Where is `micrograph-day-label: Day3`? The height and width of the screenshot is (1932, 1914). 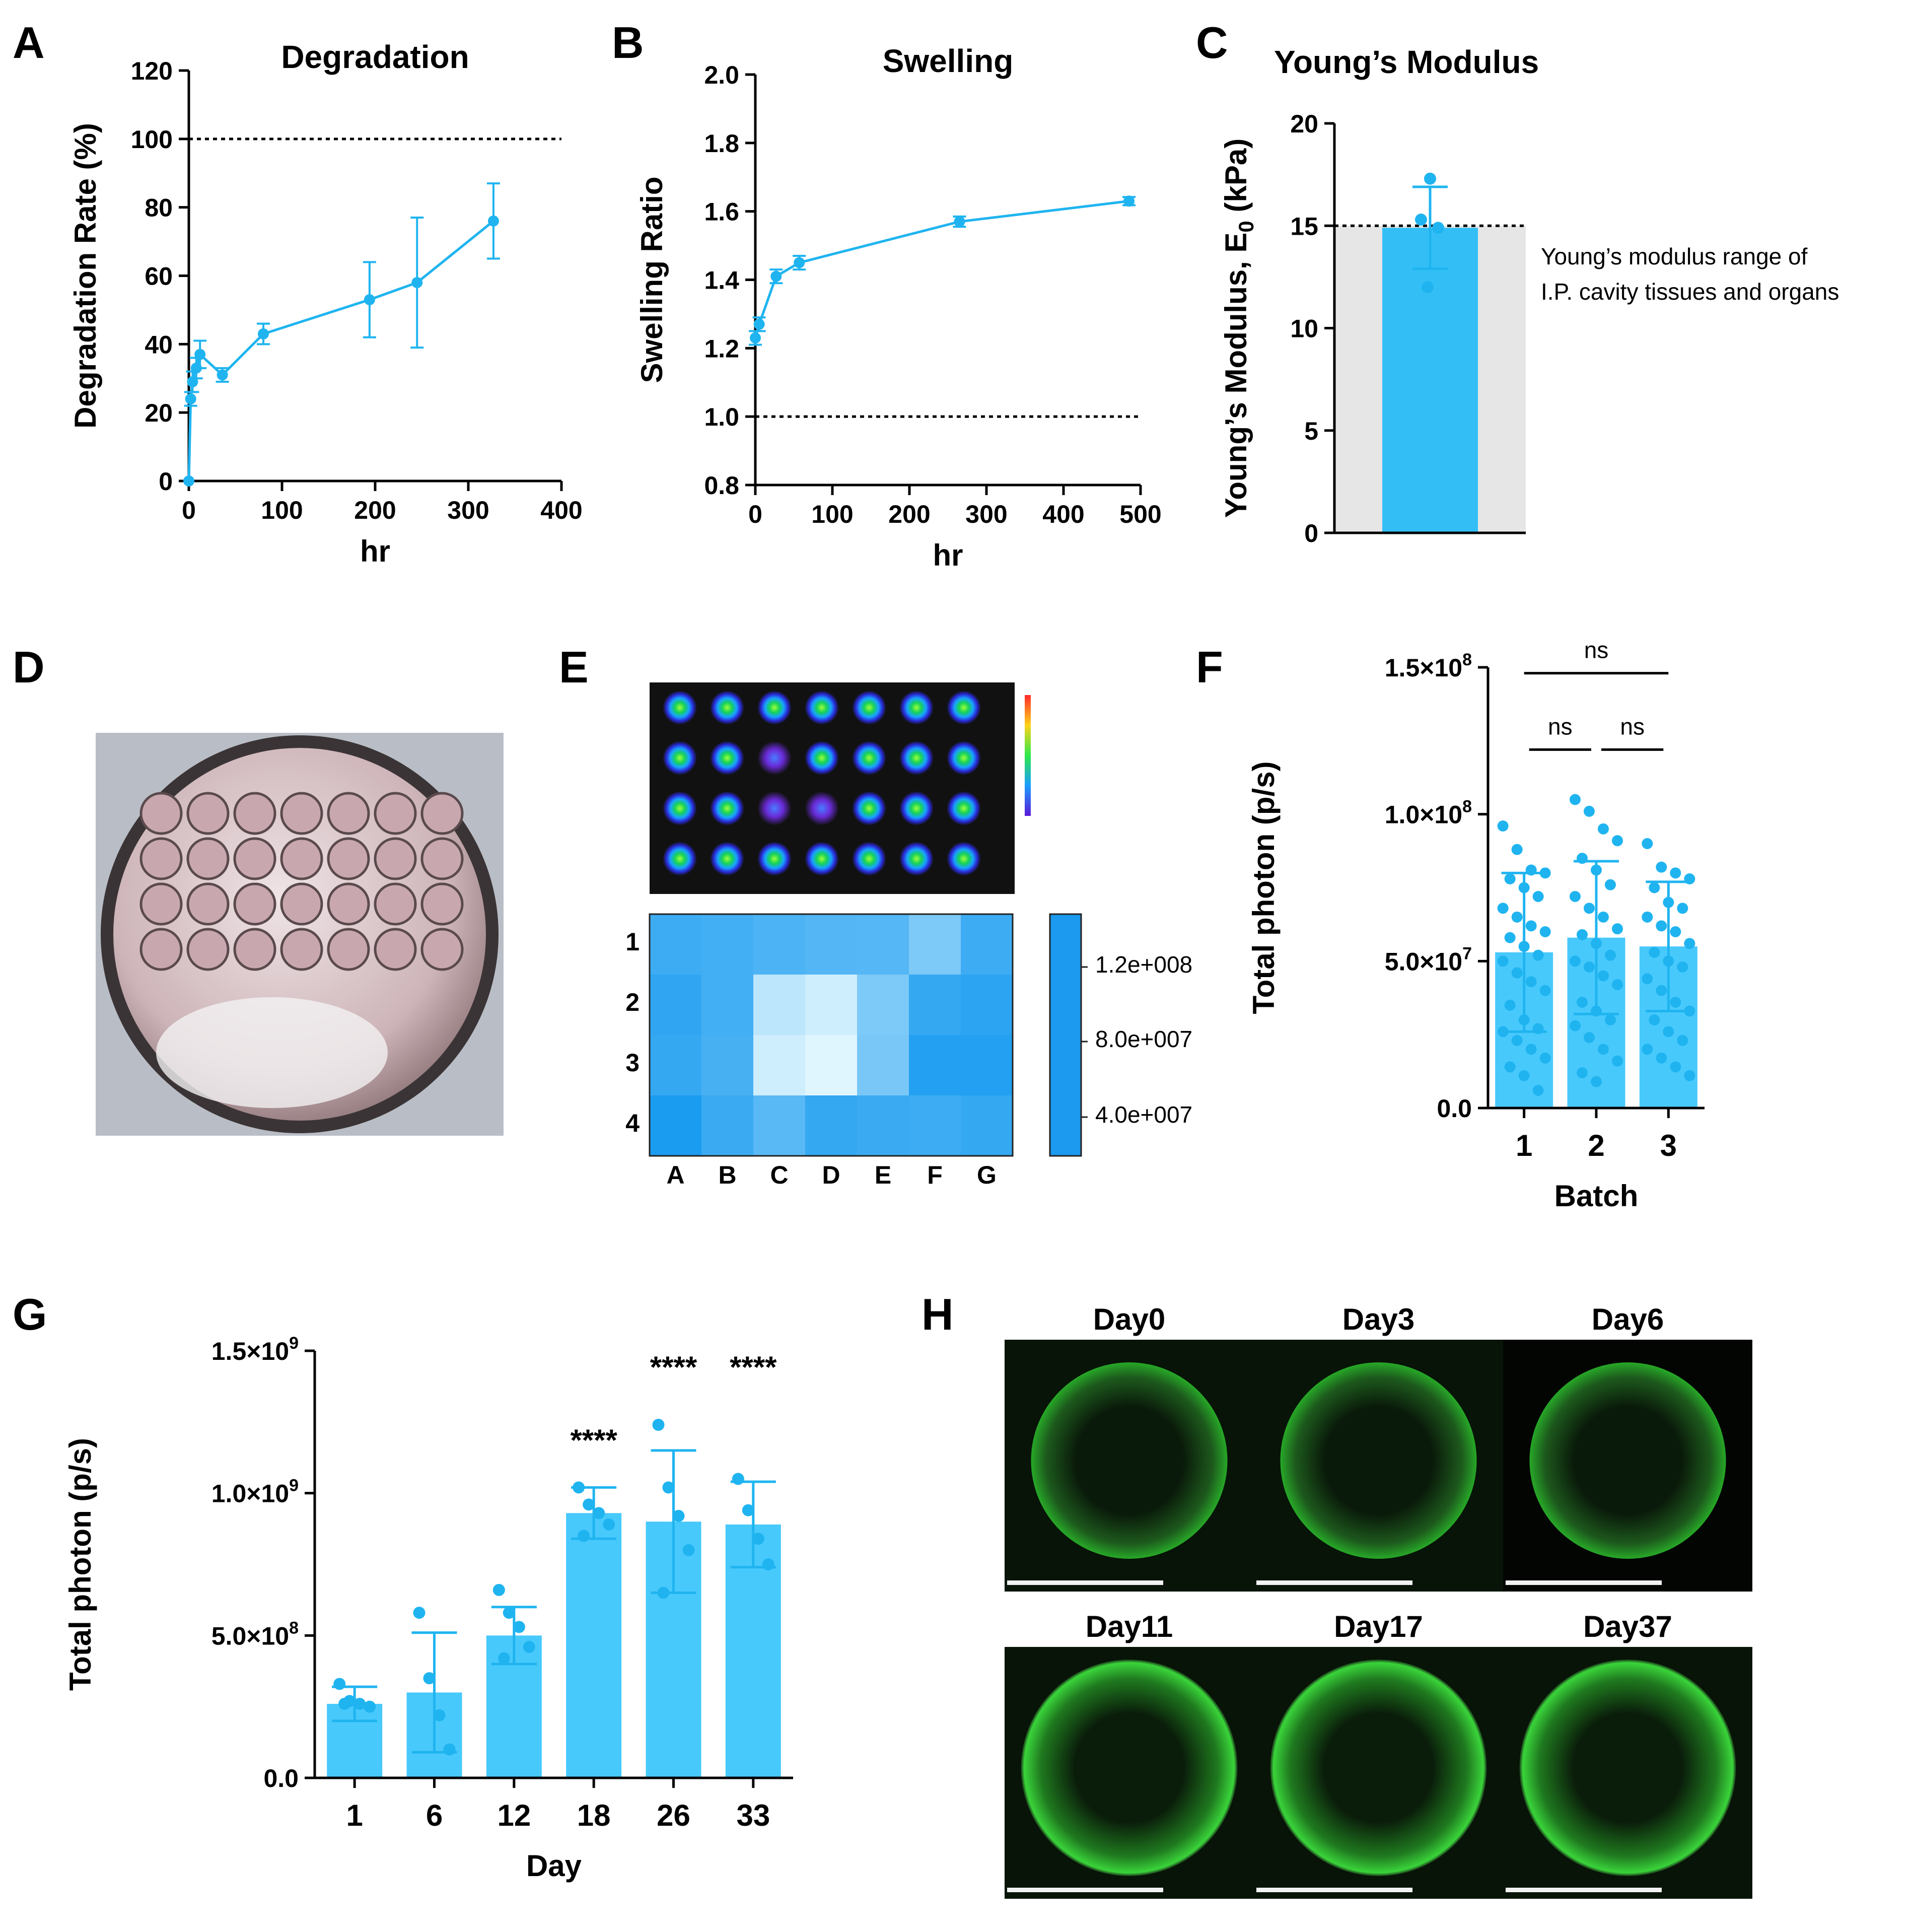 micrograph-day-label: Day3 is located at coordinates (1378, 1319).